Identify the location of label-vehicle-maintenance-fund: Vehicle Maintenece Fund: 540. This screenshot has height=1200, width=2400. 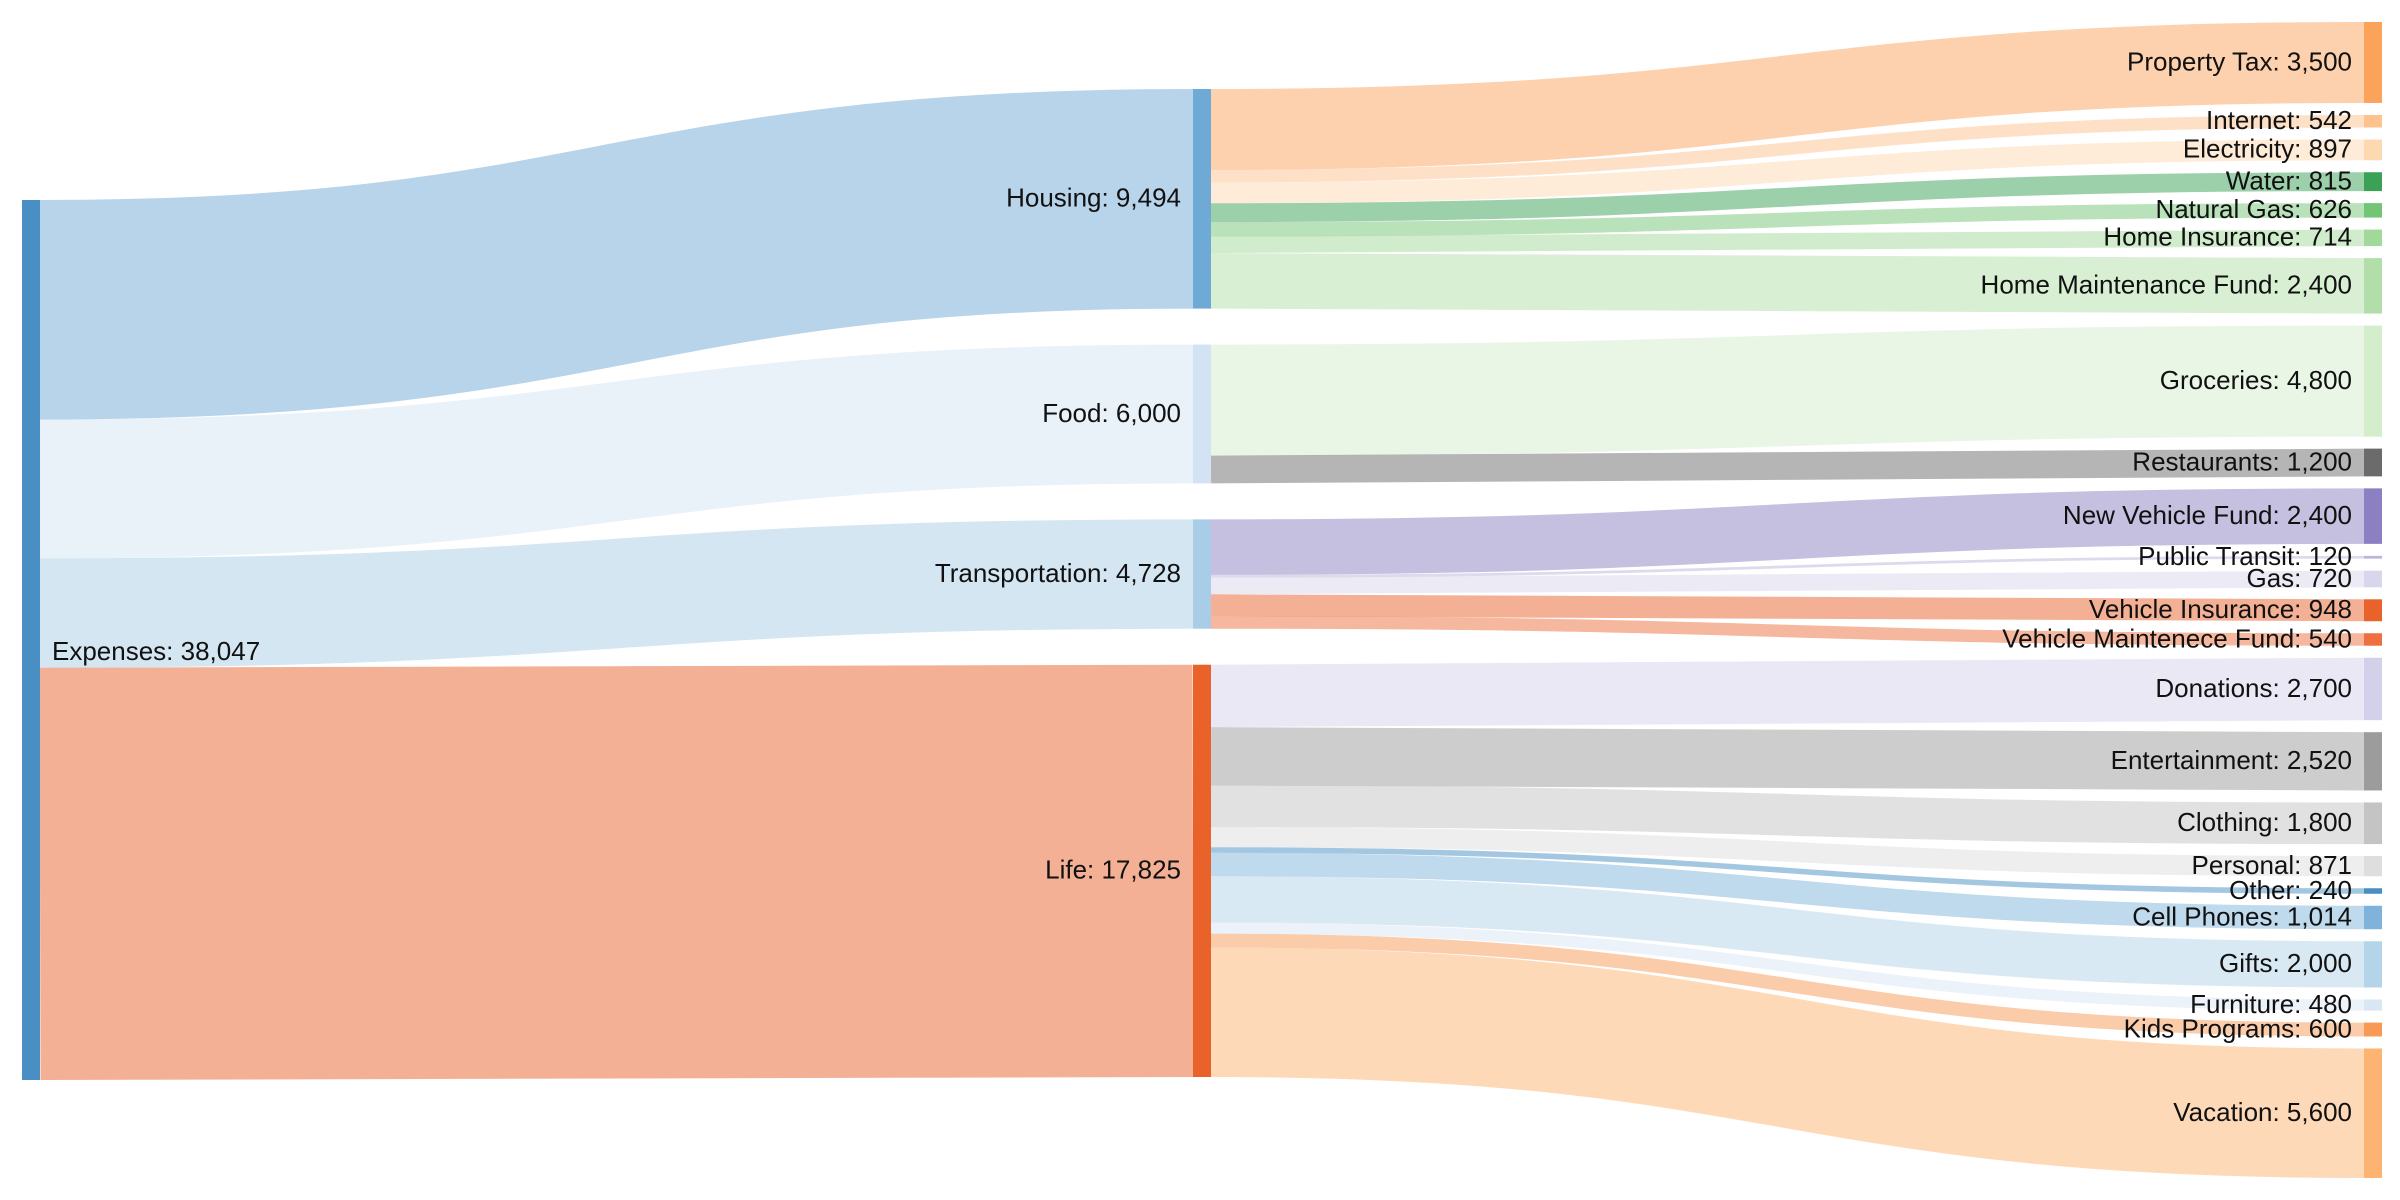
(2177, 638).